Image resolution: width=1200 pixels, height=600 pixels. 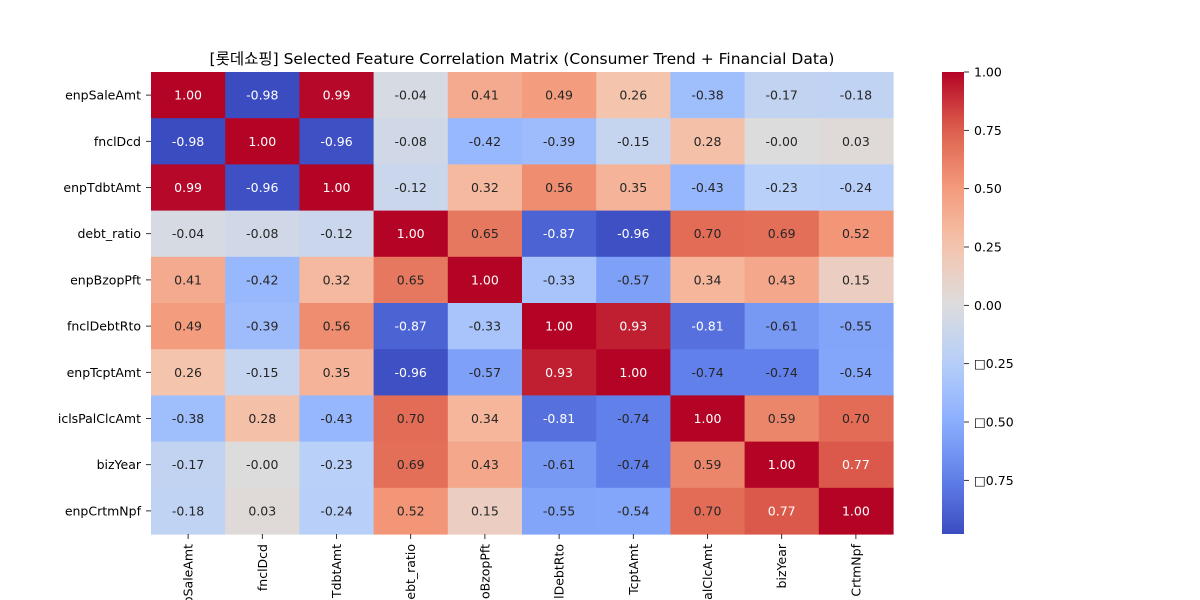 What do you see at coordinates (119, 464) in the screenshot?
I see `row-label: bizYear` at bounding box center [119, 464].